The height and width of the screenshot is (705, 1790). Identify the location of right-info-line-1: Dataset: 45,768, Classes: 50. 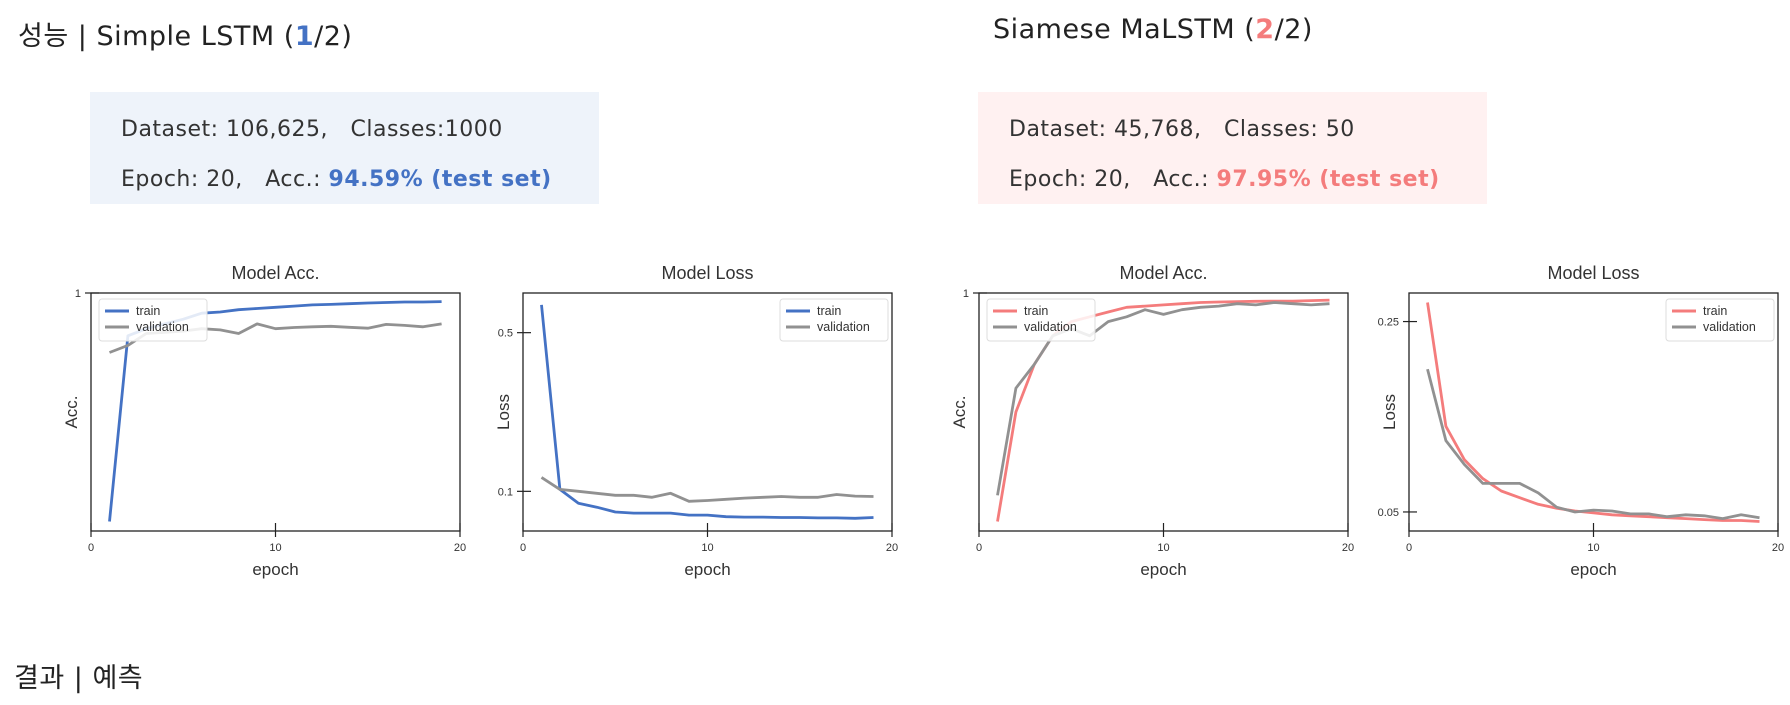
(1248, 135).